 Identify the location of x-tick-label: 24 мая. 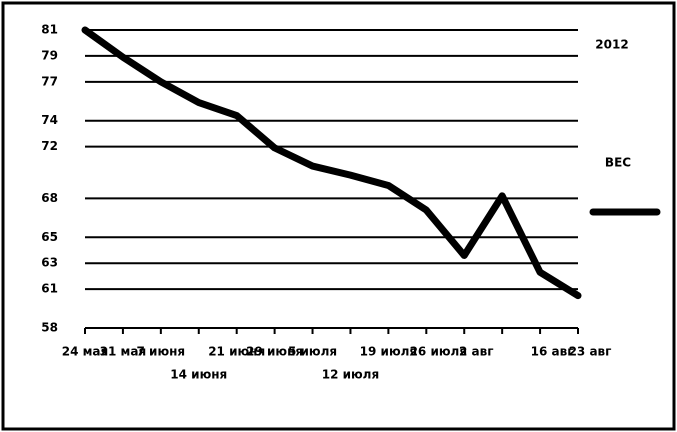
(85, 352).